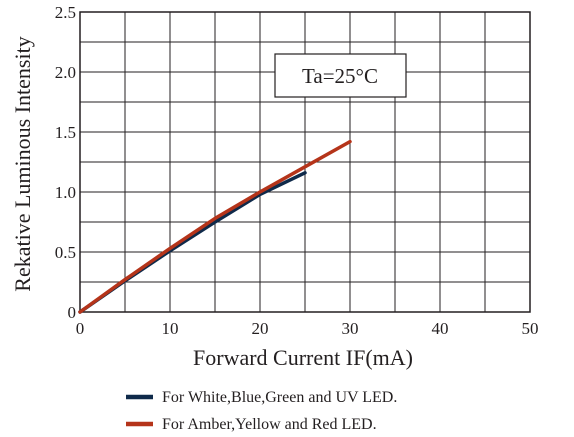 The width and height of the screenshot is (574, 437). I want to click on annotation-text: Ta=25°C, so click(340, 76).